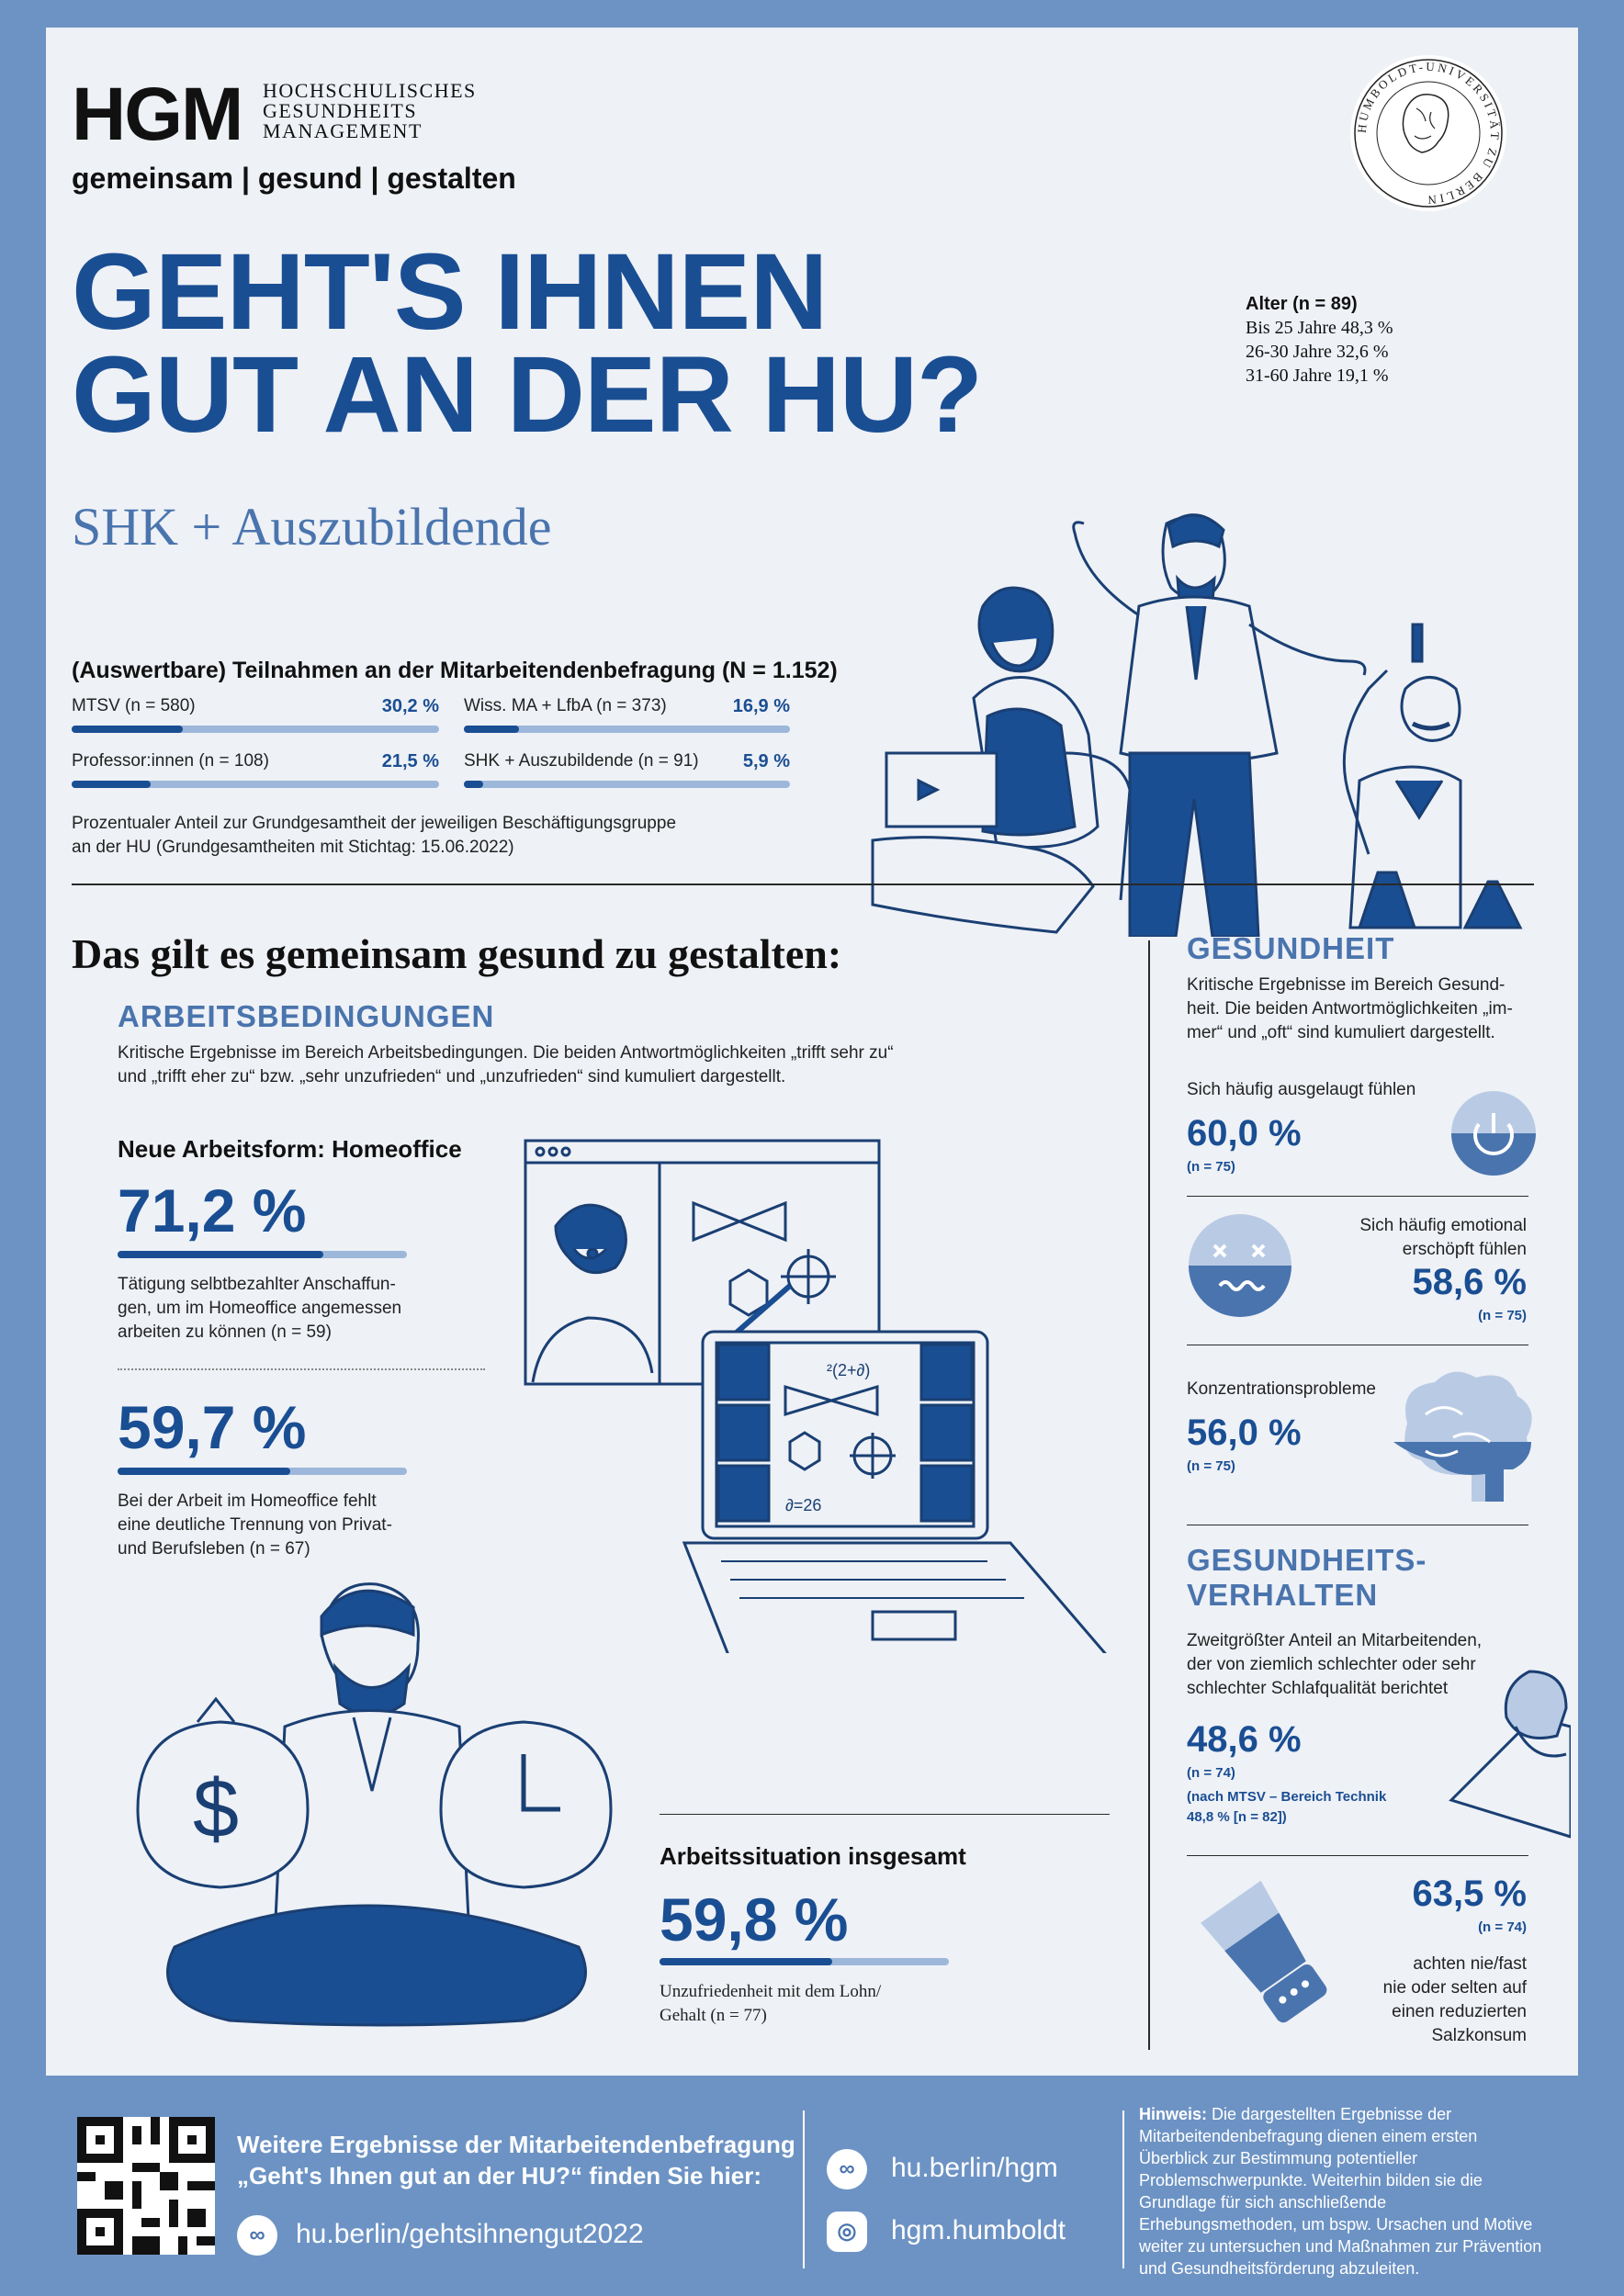 The image size is (1624, 2296). What do you see at coordinates (470, 2234) in the screenshot?
I see `survey-link: hu.berlin/gehtsihnengut2022` at bounding box center [470, 2234].